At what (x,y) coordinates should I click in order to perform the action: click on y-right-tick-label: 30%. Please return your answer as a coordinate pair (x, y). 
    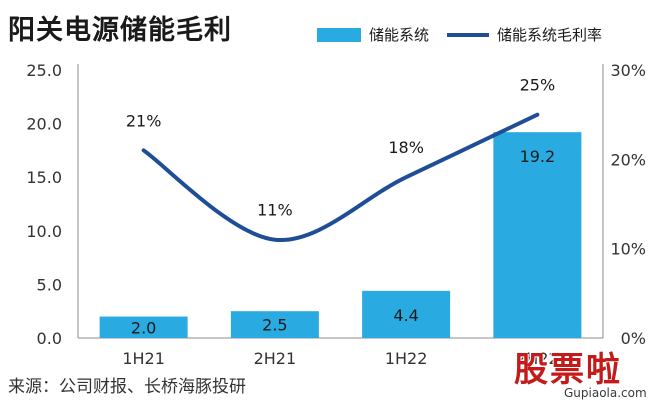
    Looking at the image, I should click on (628, 70).